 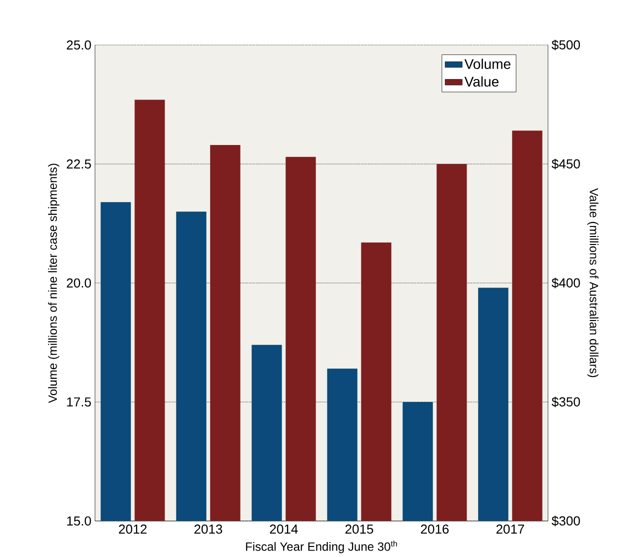 What do you see at coordinates (481, 81) in the screenshot?
I see `legend-label: Value` at bounding box center [481, 81].